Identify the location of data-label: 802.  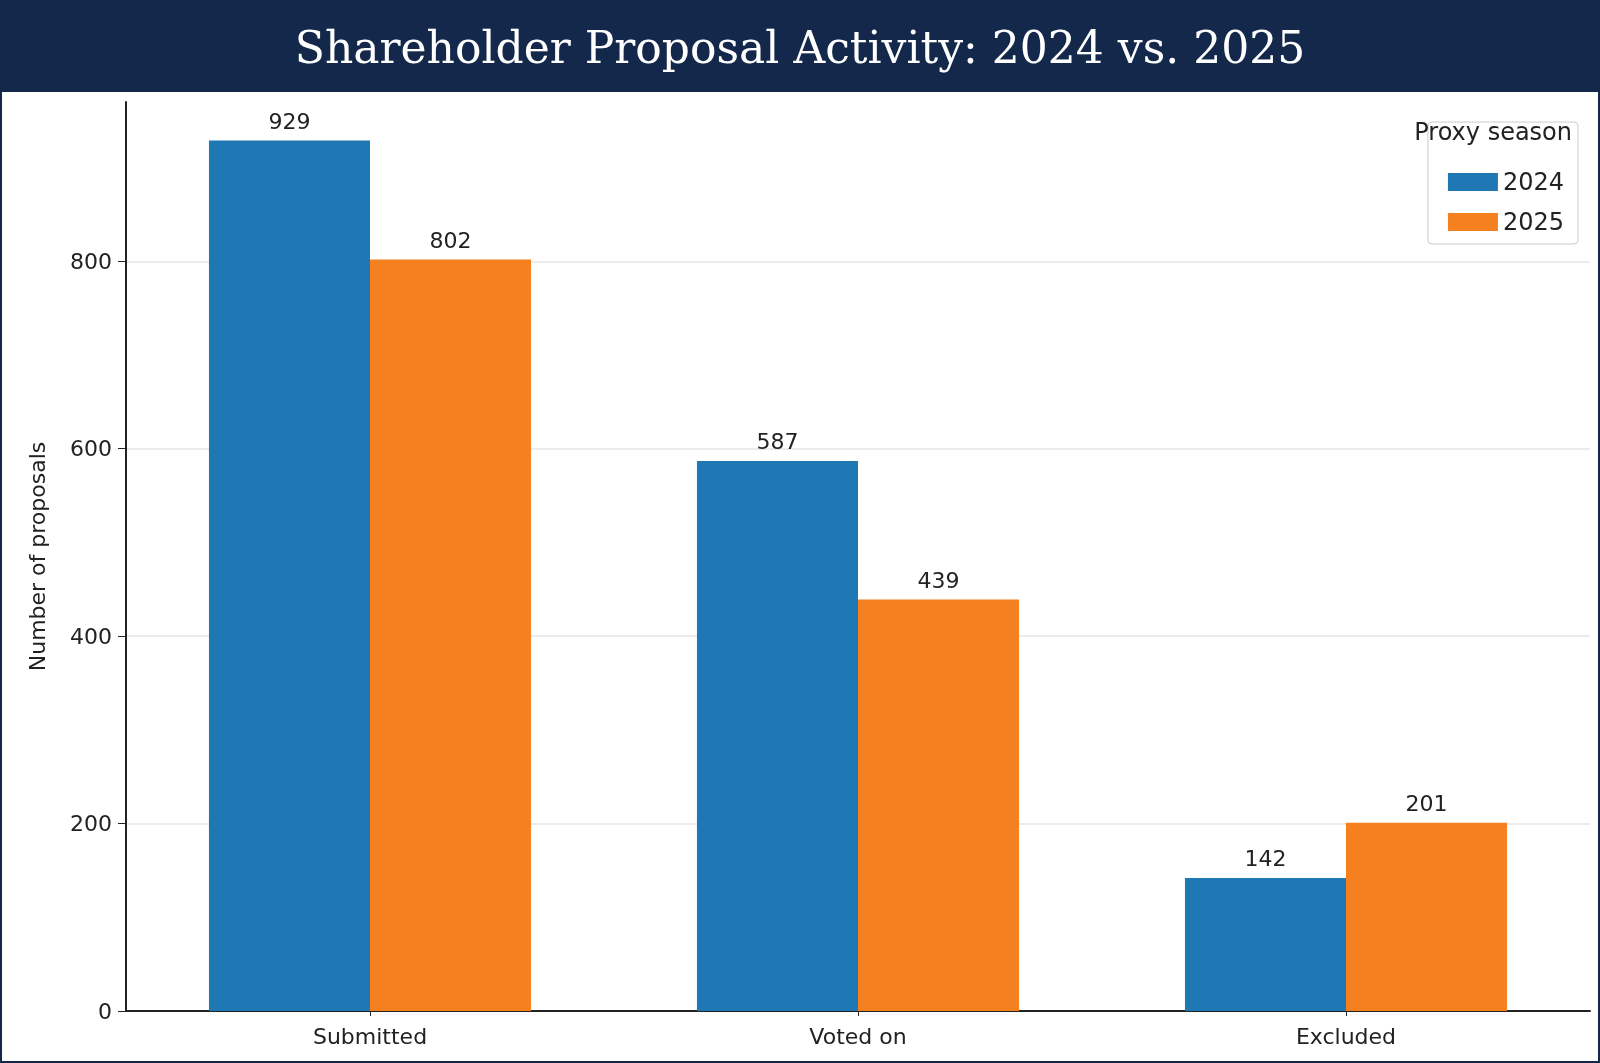
(450, 240).